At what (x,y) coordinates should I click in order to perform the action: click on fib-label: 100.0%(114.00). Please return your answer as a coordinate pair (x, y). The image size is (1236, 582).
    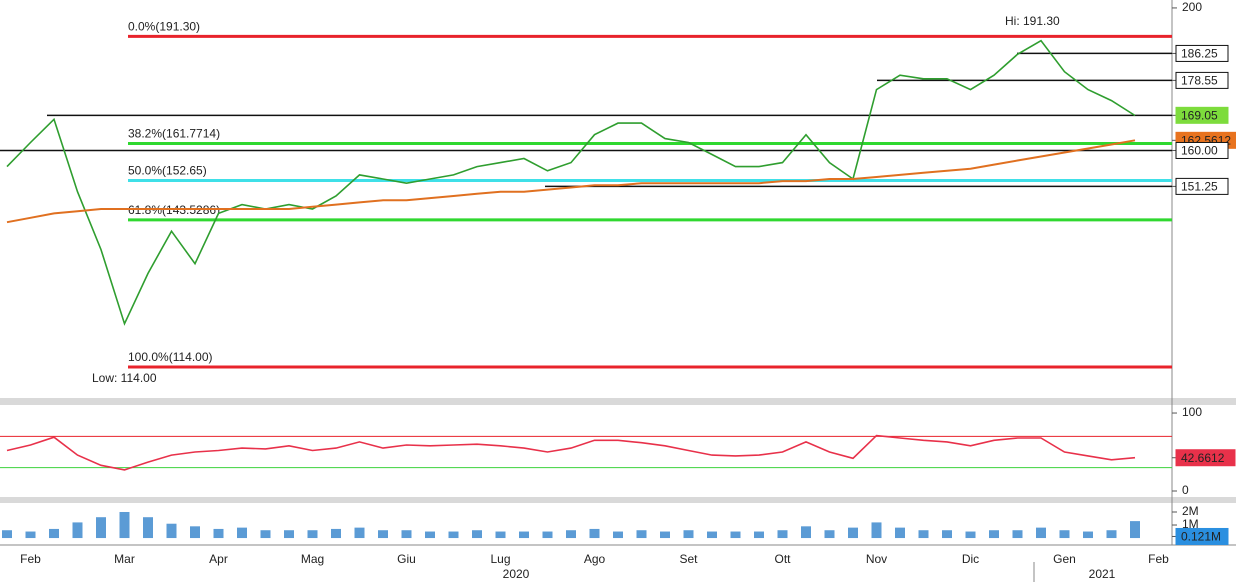
    Looking at the image, I should click on (170, 357).